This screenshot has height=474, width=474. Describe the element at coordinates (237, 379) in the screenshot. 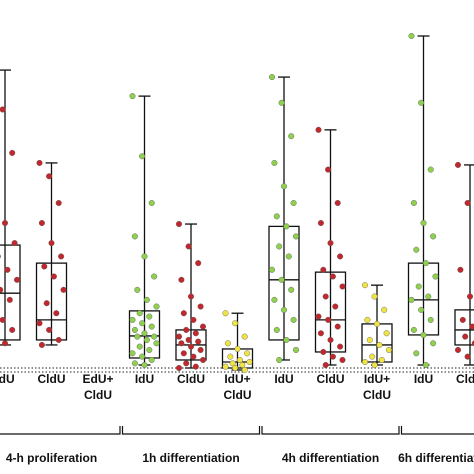

I see `x-tick-label-line: IdU+` at that location.